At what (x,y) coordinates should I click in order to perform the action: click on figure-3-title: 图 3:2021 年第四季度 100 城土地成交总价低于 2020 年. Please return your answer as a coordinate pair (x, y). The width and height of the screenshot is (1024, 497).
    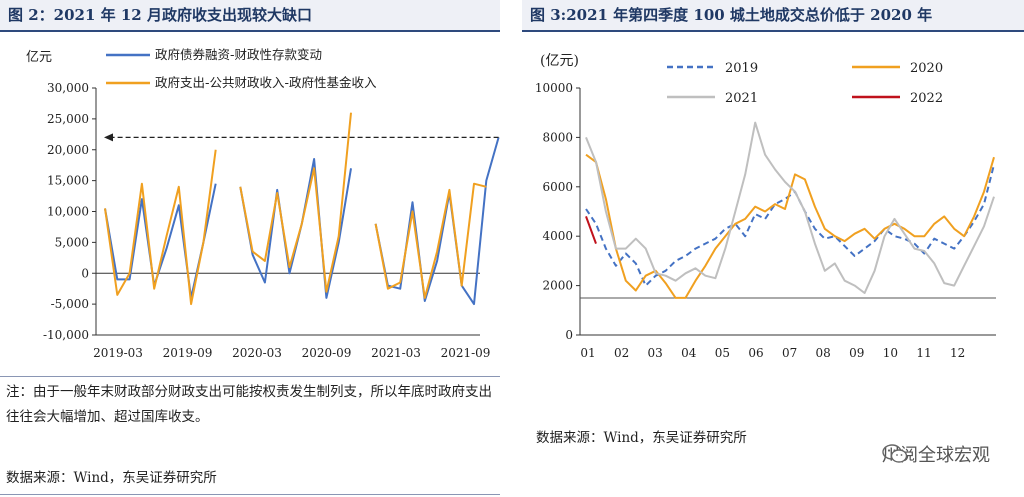
    Looking at the image, I should click on (773, 15).